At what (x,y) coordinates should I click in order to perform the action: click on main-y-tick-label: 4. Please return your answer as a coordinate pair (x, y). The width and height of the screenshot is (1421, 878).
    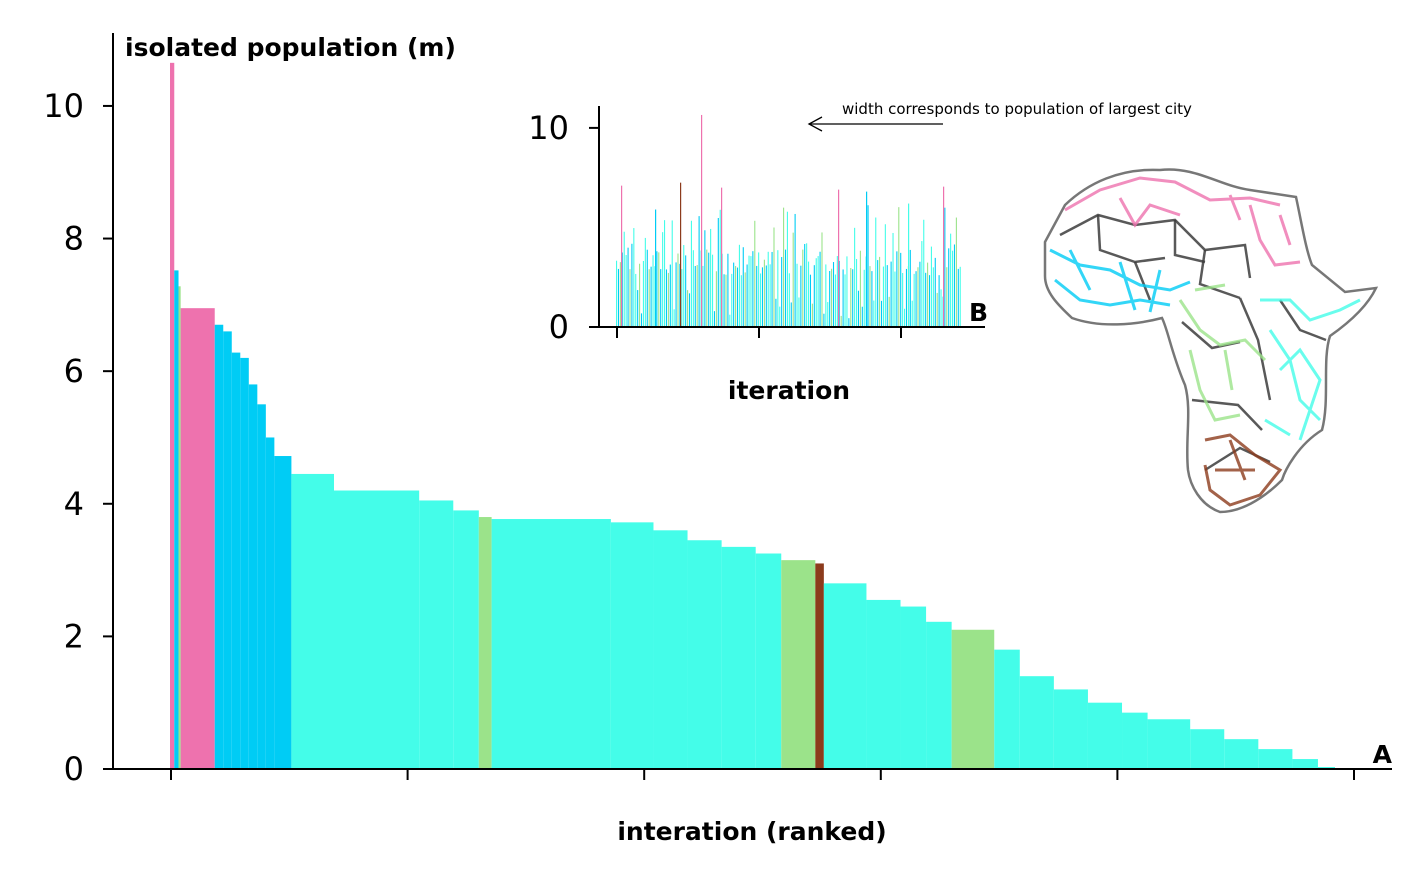
    Looking at the image, I should click on (74, 504).